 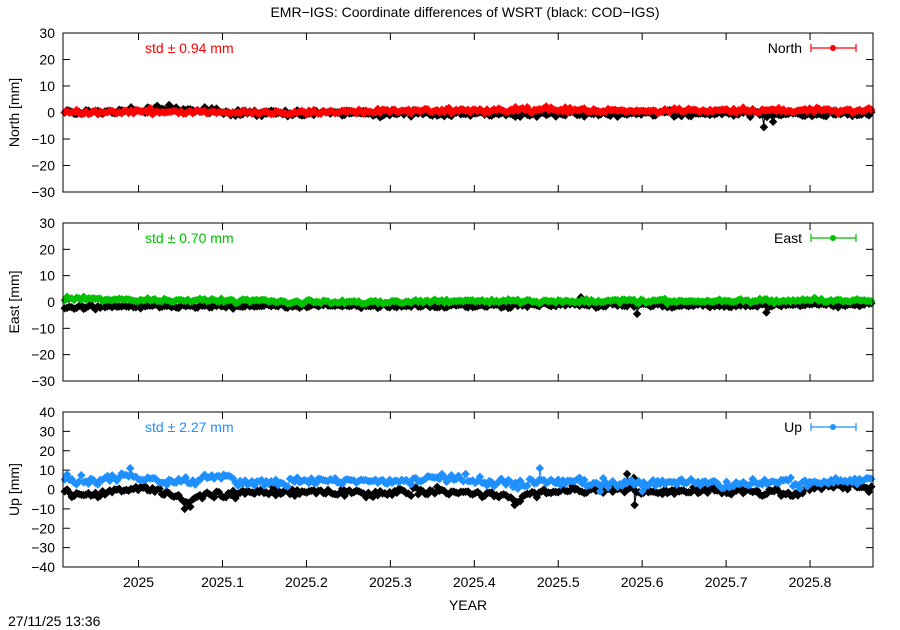 What do you see at coordinates (54, 621) in the screenshot?
I see `timestamp: 27/11/25 13:36` at bounding box center [54, 621].